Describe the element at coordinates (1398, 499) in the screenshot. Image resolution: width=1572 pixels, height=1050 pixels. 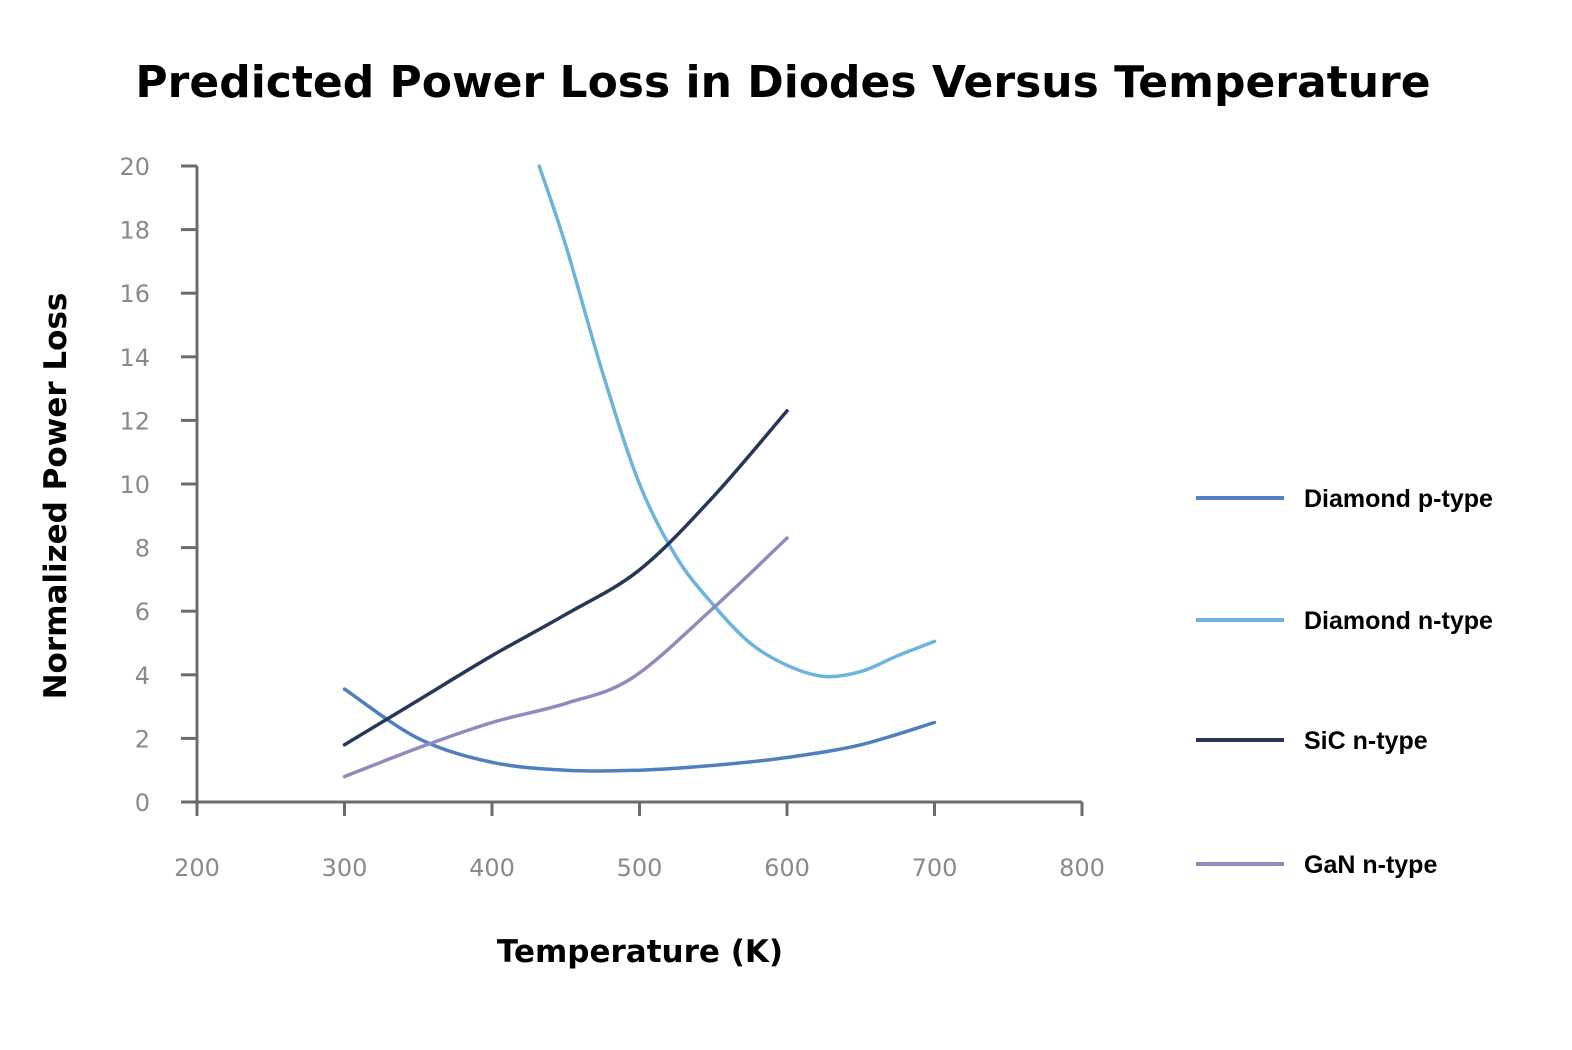
I see `legend-label: Diamond p-type` at that location.